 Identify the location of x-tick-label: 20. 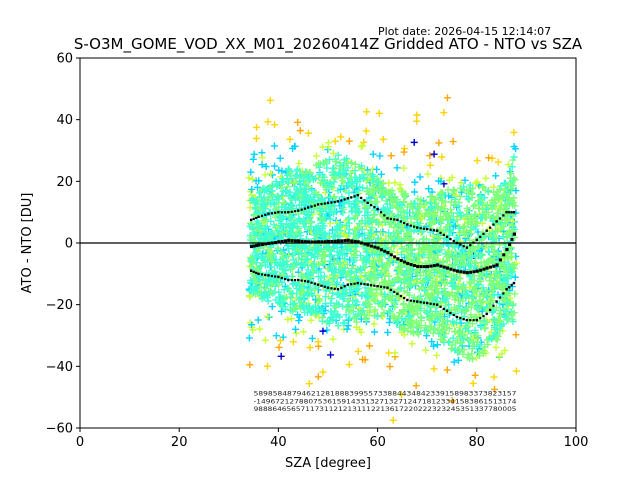
(179, 442).